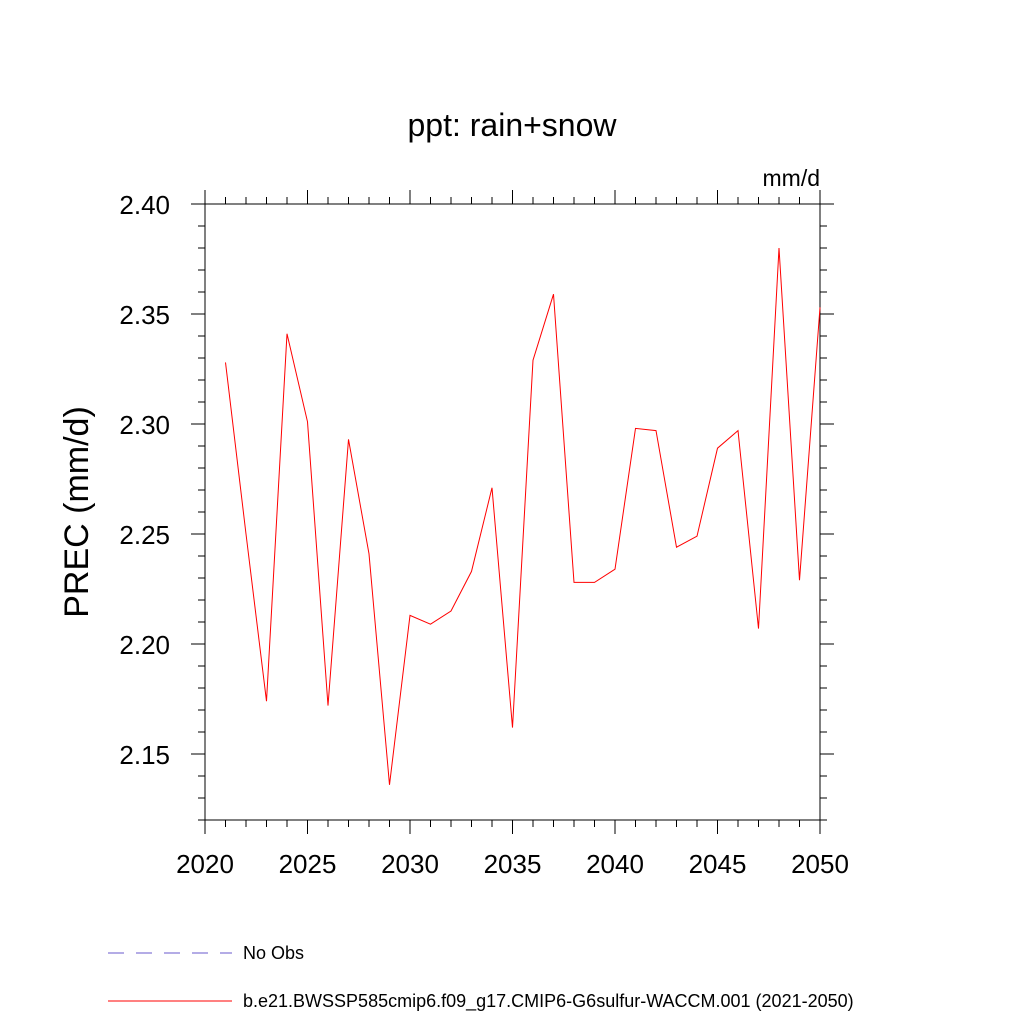 This screenshot has height=1024, width=1024. Describe the element at coordinates (144, 645) in the screenshot. I see `y-tick-label: 2.20` at that location.